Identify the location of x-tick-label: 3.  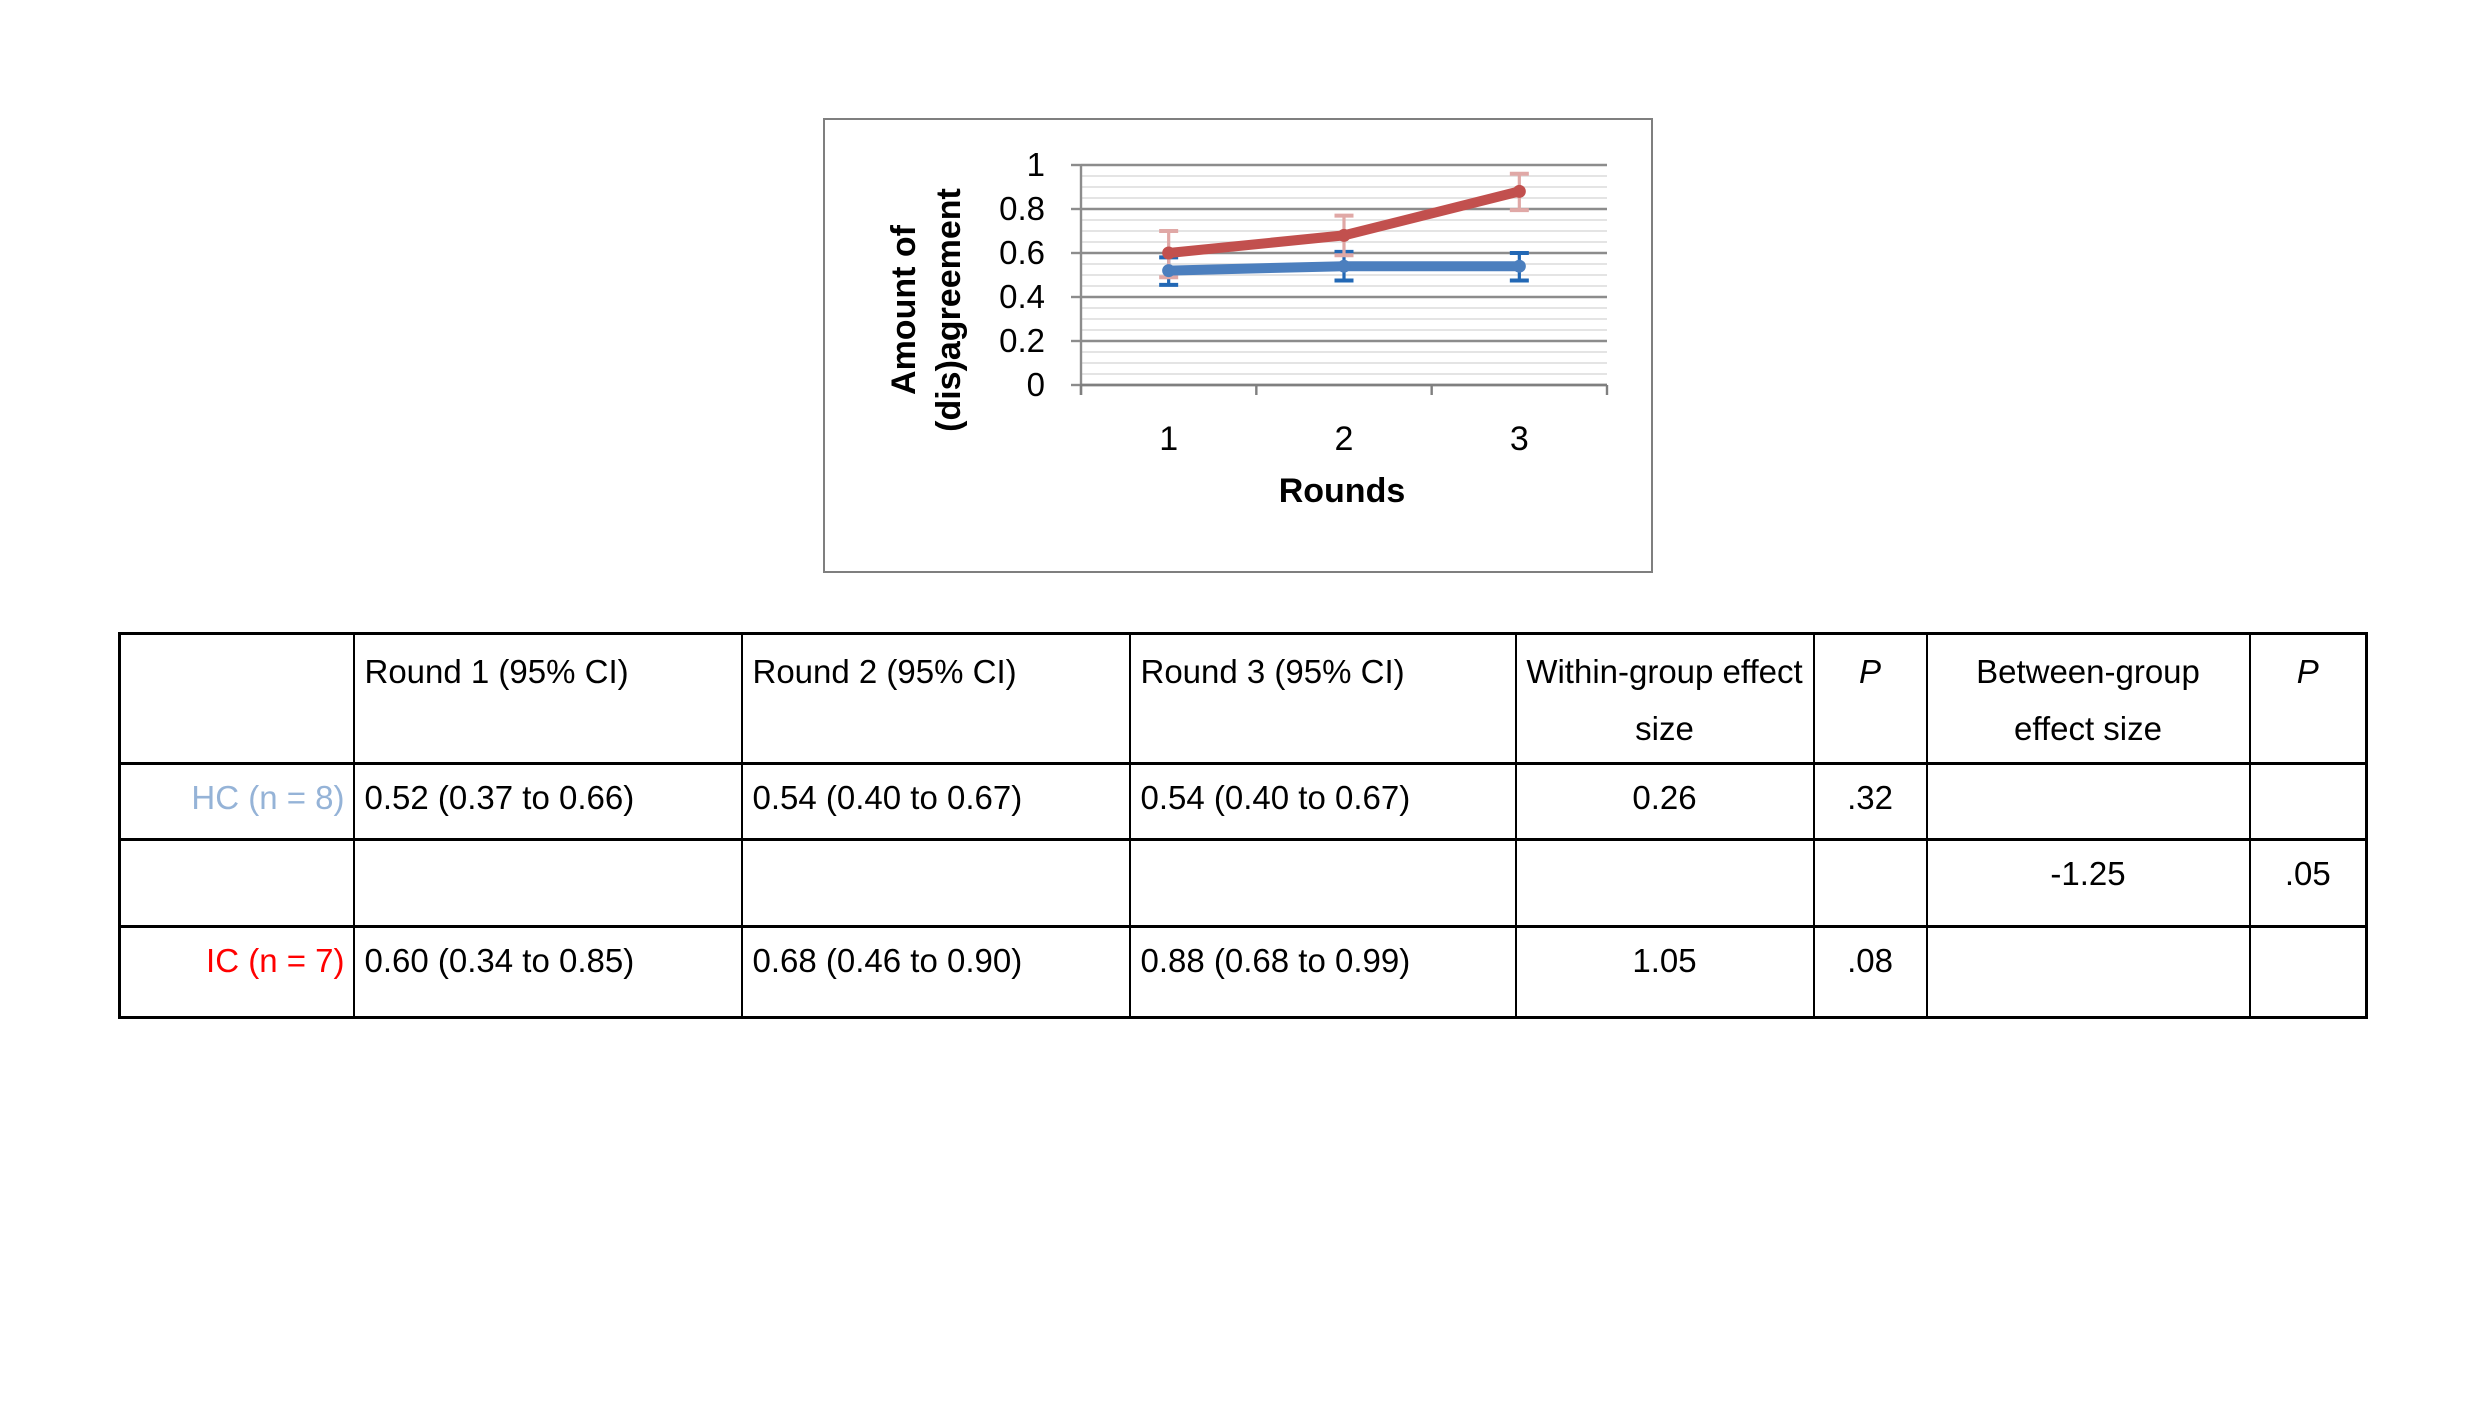
(1519, 439).